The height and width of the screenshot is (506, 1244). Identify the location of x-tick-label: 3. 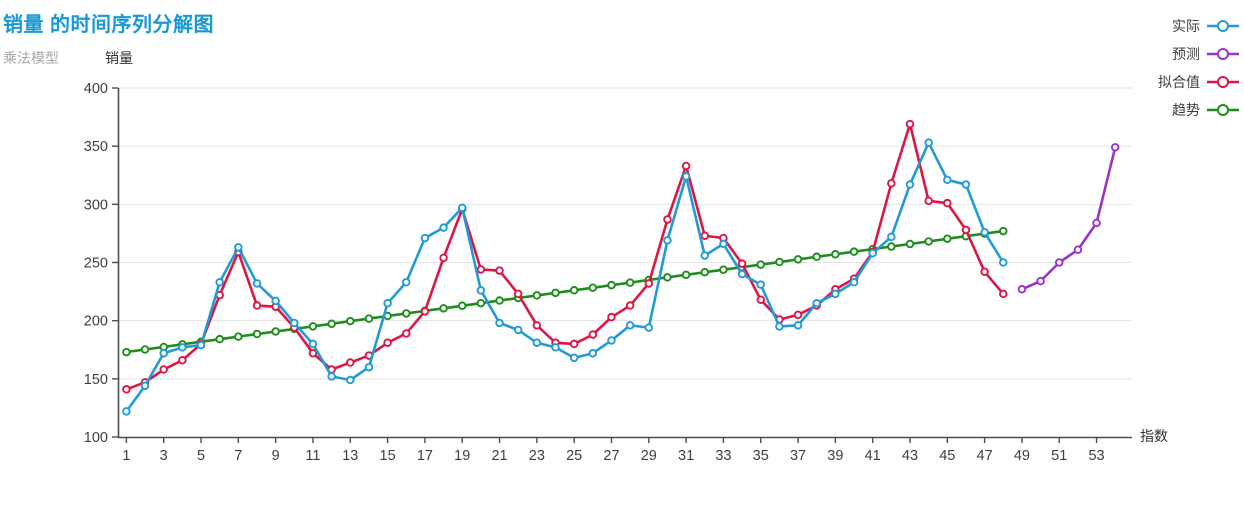
(164, 456).